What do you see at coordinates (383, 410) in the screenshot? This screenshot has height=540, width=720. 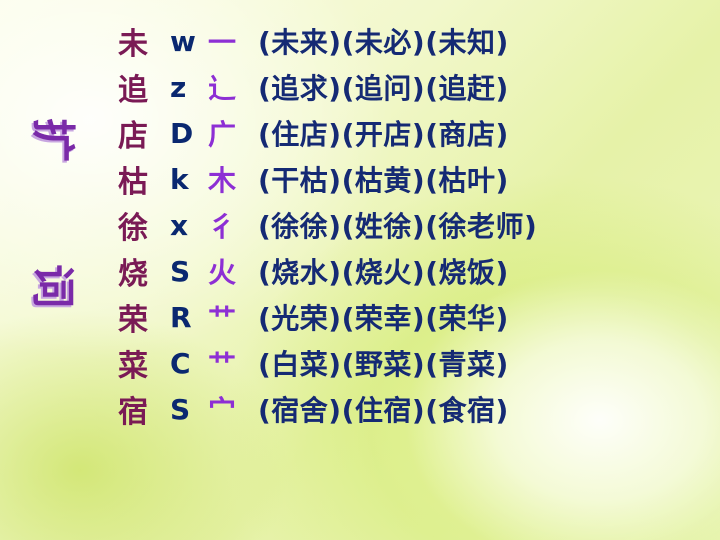 I see `word-list: (宿舍)(住宿)(食宿)` at bounding box center [383, 410].